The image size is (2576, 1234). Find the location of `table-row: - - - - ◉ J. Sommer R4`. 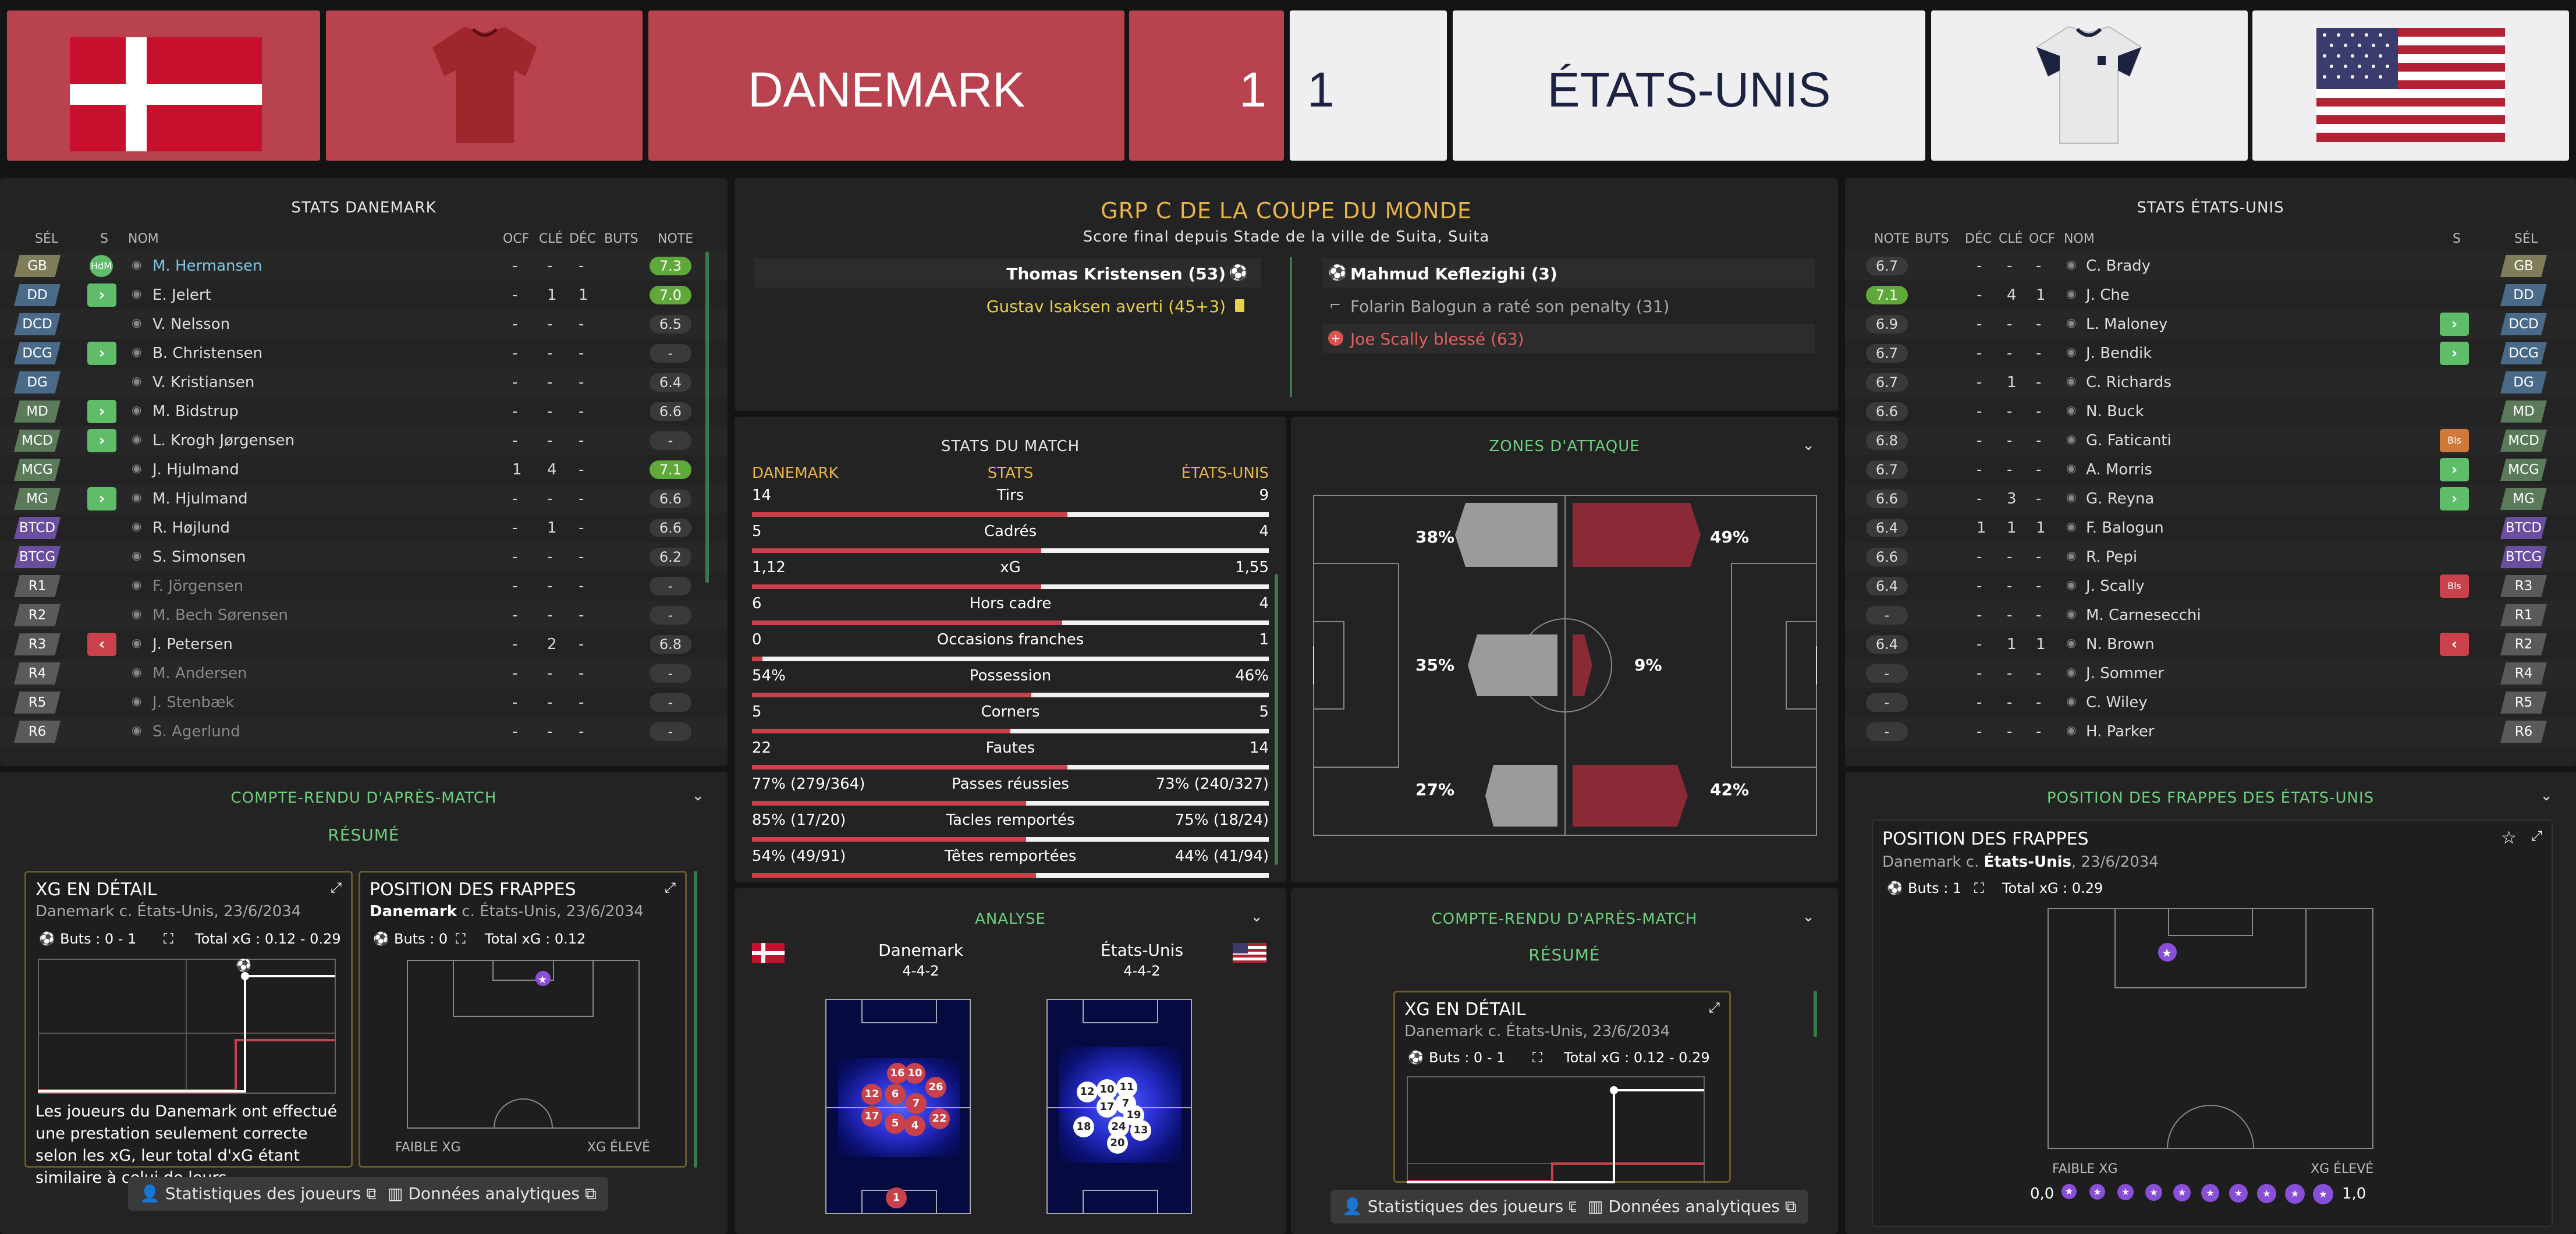

table-row: - - - - ◉ J. Sommer R4 is located at coordinates (2211, 674).